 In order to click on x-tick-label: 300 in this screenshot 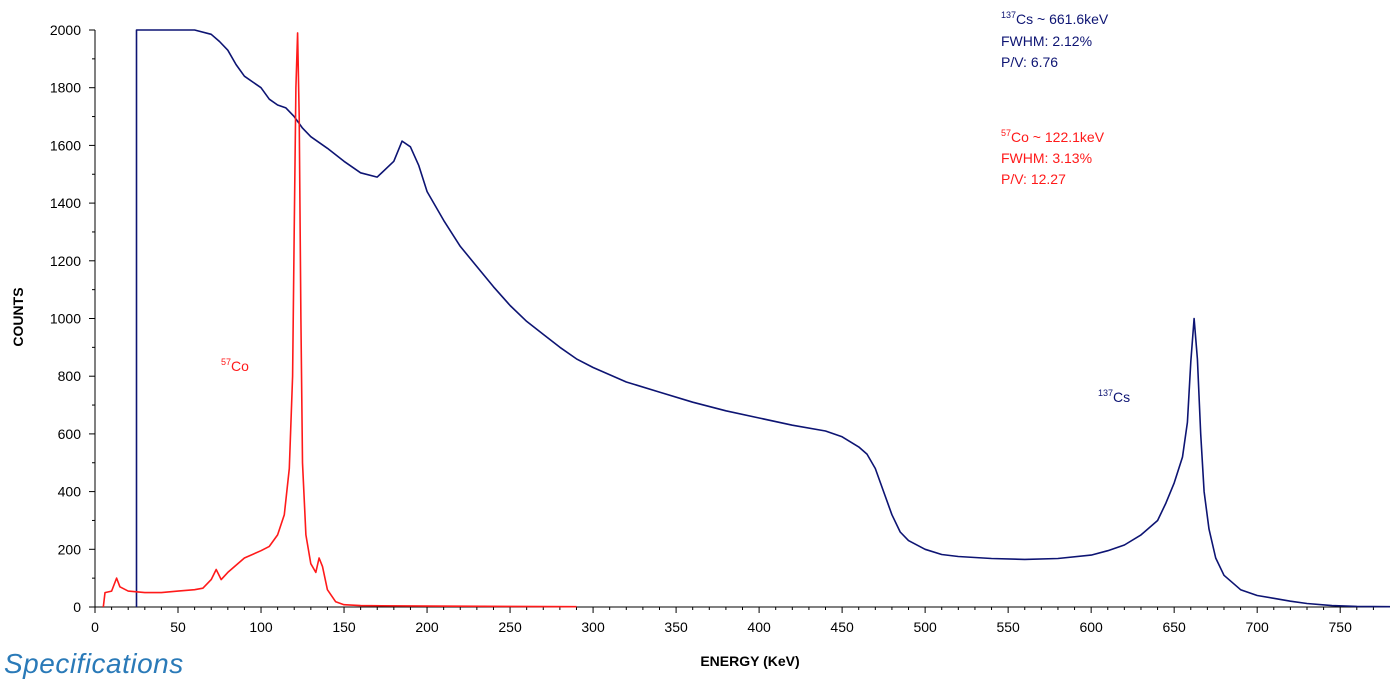, I will do `click(593, 627)`.